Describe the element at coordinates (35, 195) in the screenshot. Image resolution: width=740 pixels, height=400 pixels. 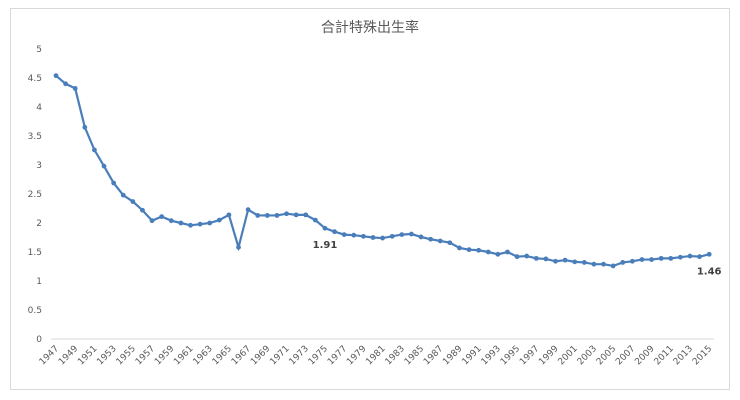
I see `y-tick-label: 2.5` at that location.